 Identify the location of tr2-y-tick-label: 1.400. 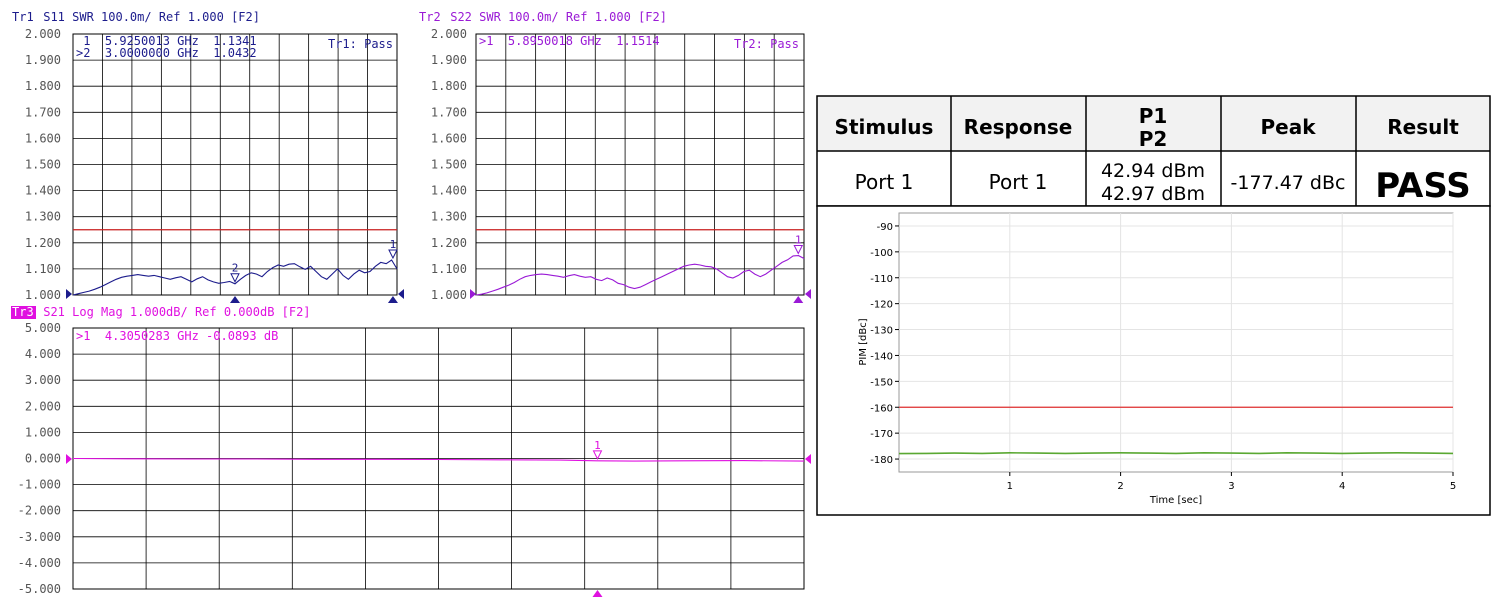
(449, 191).